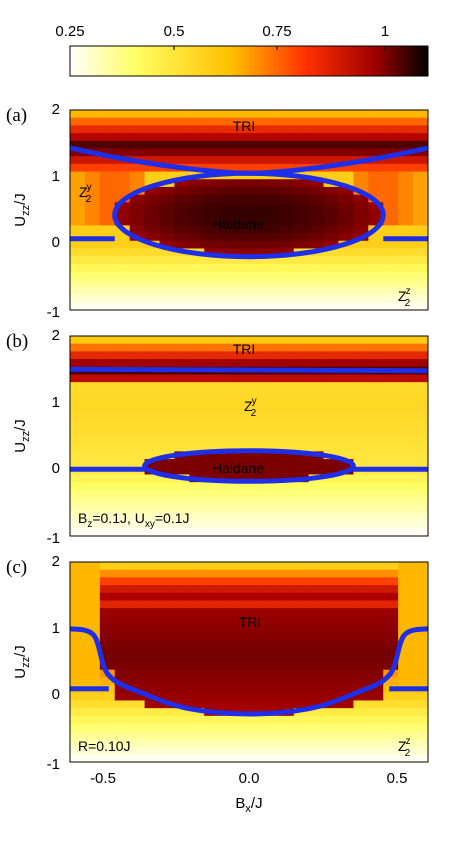 The image size is (463, 850). What do you see at coordinates (244, 126) in the screenshot?
I see `region-label-tri: TRI` at bounding box center [244, 126].